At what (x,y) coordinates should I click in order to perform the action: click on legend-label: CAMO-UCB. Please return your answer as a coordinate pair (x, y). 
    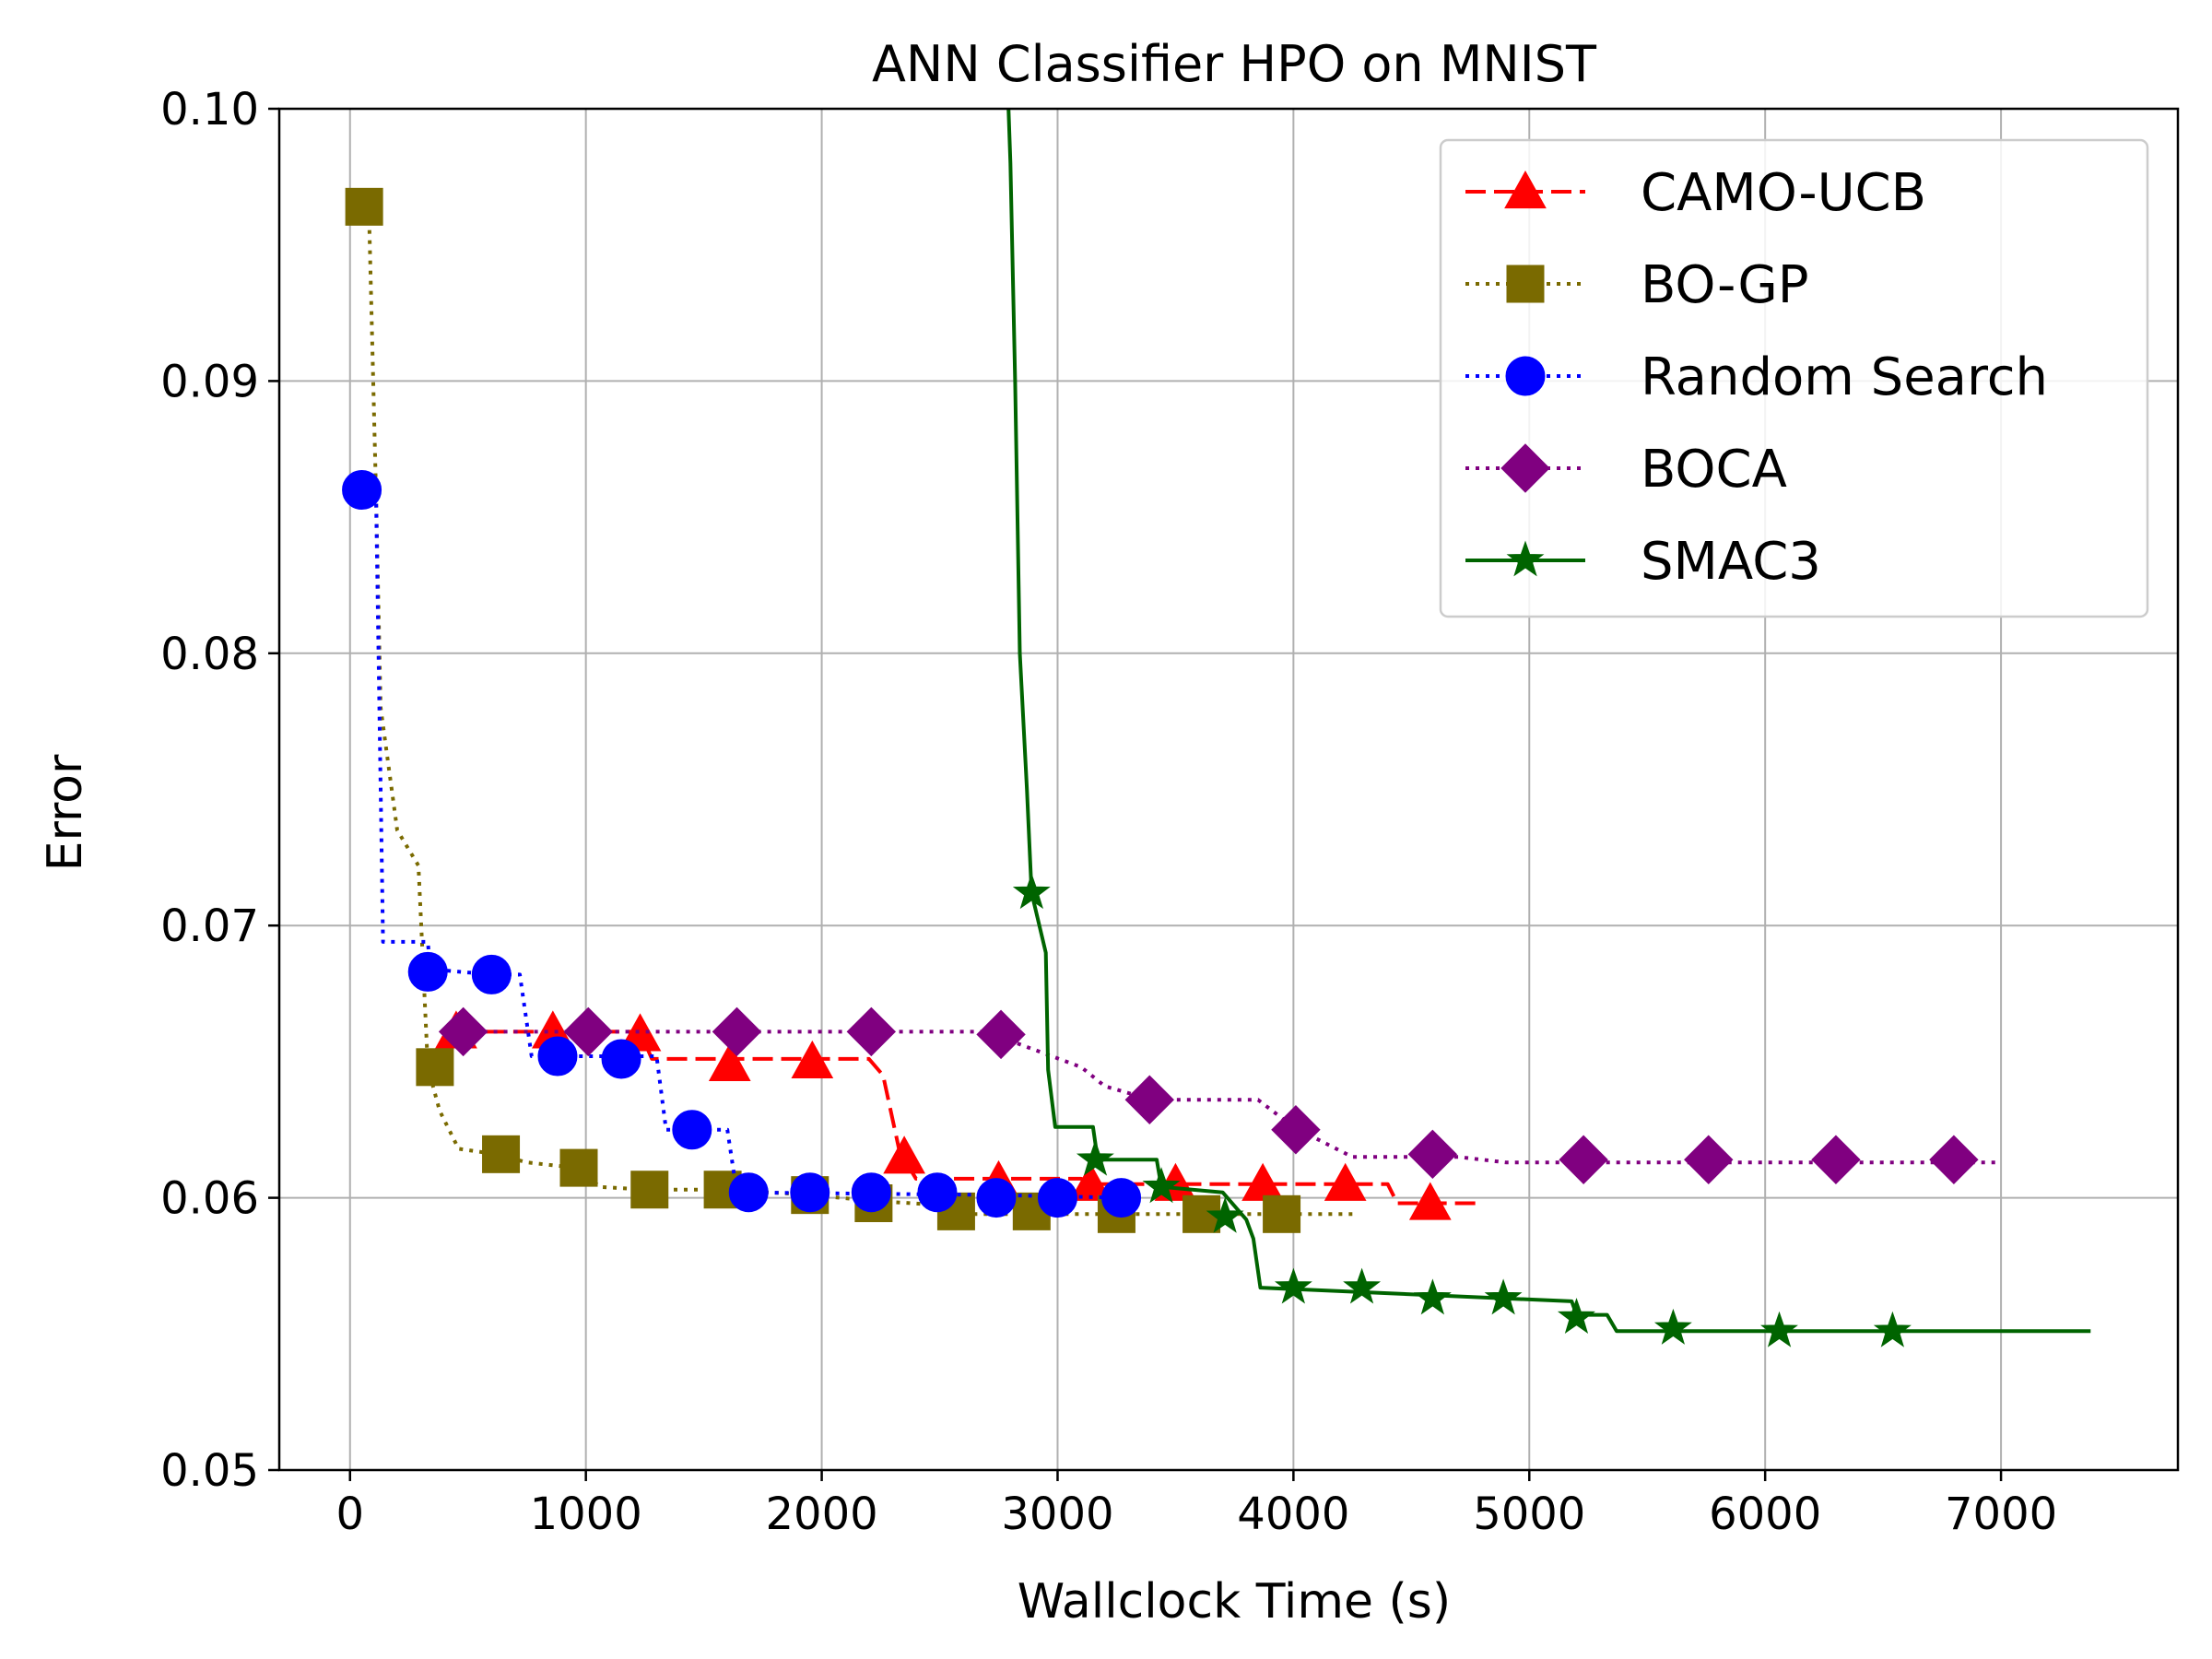
    Looking at the image, I should click on (1783, 193).